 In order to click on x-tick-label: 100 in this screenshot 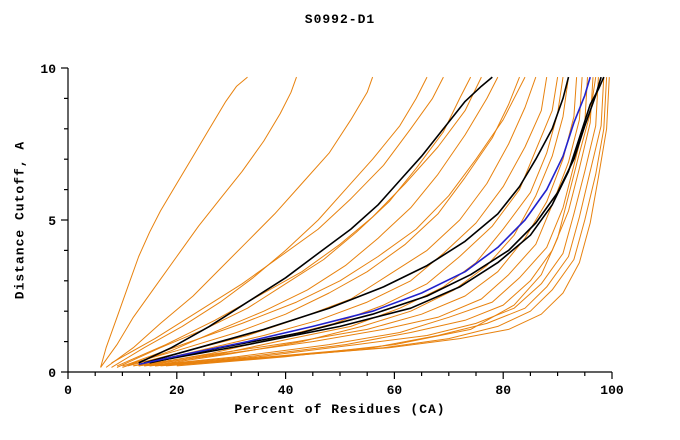, I will do `click(612, 390)`.